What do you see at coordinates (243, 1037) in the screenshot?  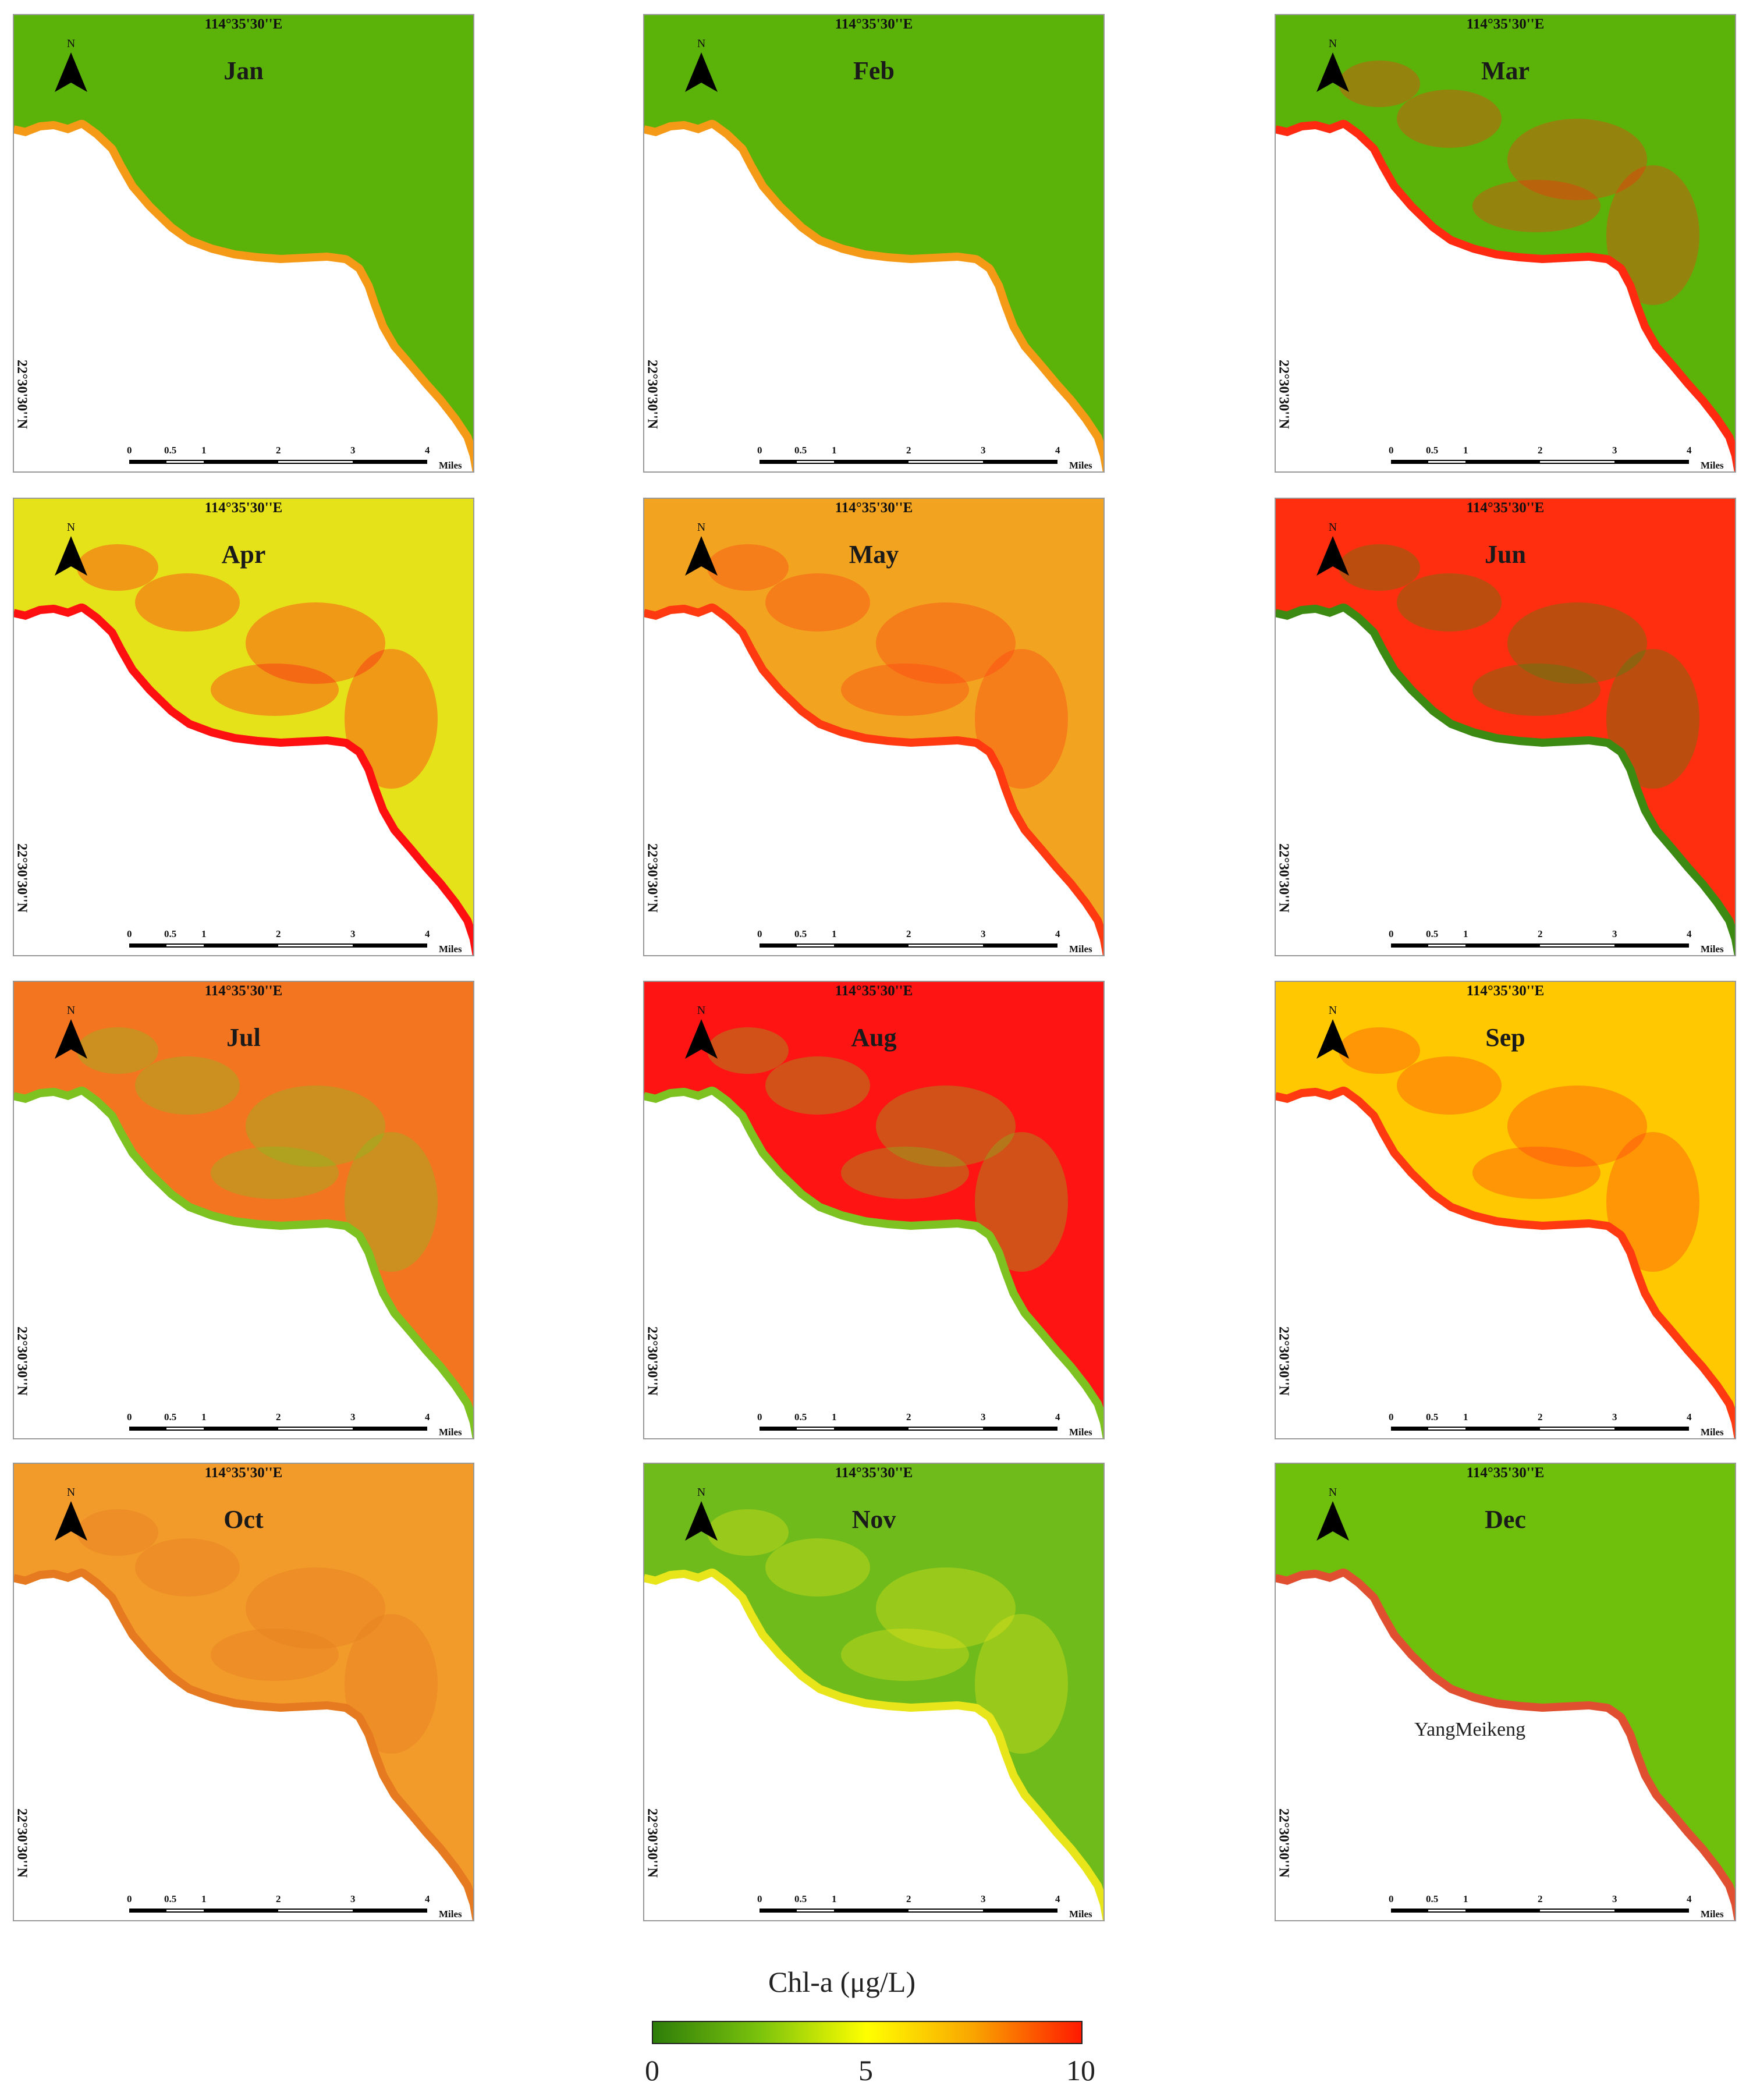 I see `month-label: Jul` at bounding box center [243, 1037].